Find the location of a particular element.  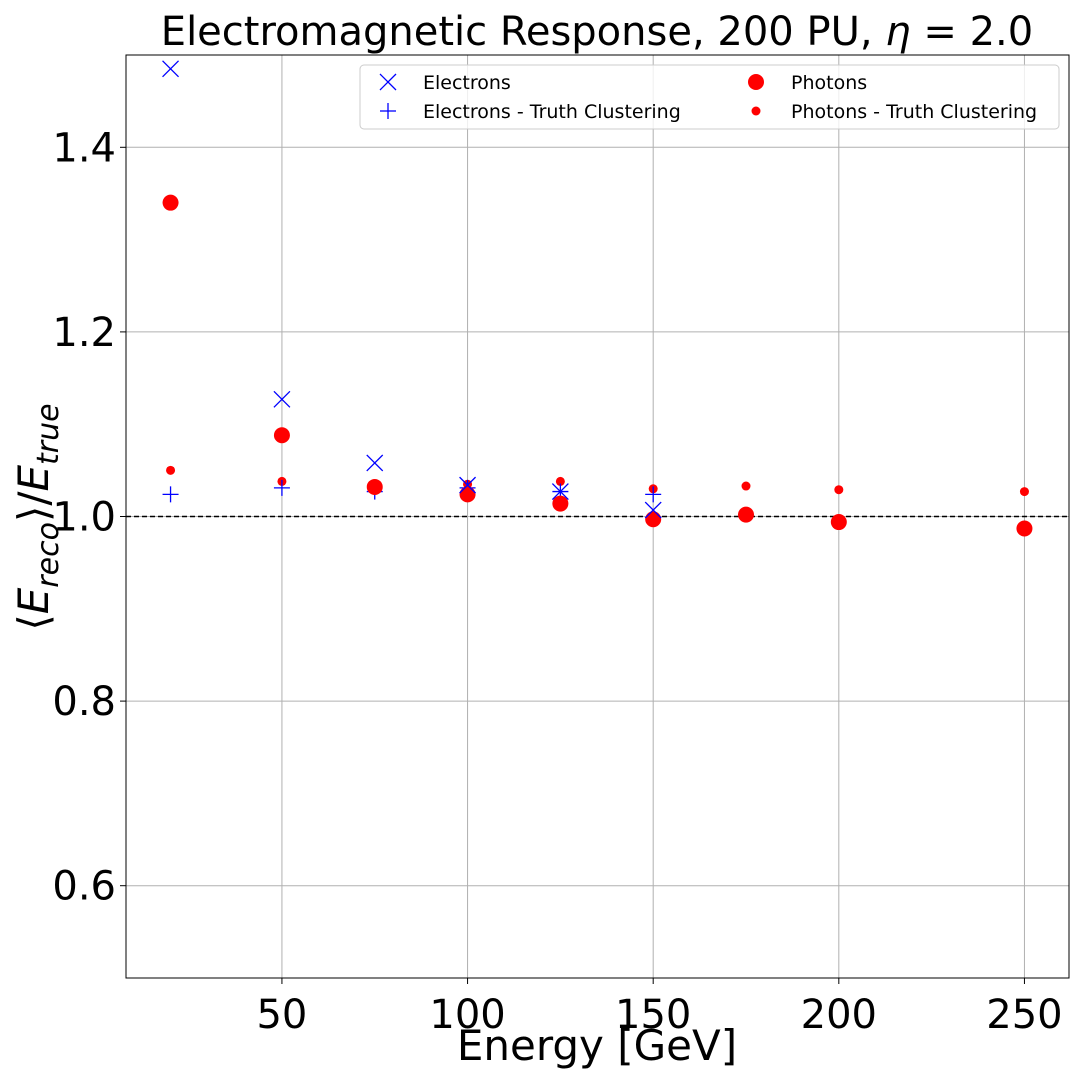

y-axis-label: ⟨Ereco⟩/Etrue is located at coordinates (37, 516).